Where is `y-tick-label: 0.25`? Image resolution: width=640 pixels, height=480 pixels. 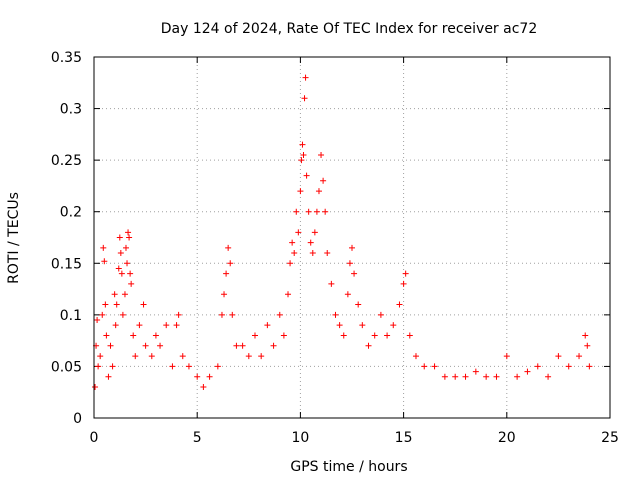
y-tick-label: 0.25 is located at coordinates (66, 161).